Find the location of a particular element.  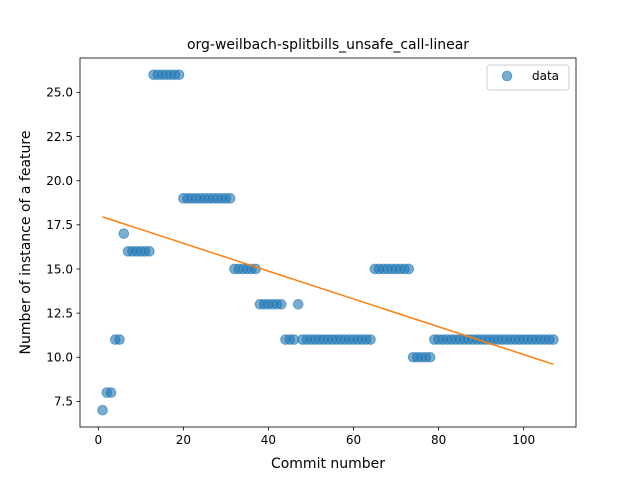

x-tick-label: 0 is located at coordinates (98, 440).